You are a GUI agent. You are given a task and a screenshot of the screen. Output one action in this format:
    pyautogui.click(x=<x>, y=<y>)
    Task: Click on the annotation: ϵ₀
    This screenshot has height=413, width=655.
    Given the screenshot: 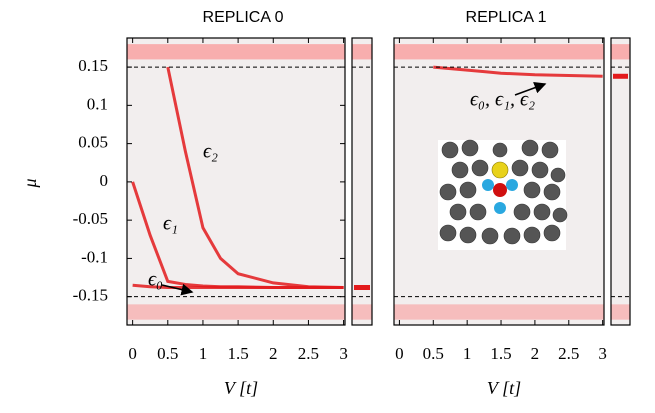 What is the action you would take?
    pyautogui.click(x=155, y=280)
    